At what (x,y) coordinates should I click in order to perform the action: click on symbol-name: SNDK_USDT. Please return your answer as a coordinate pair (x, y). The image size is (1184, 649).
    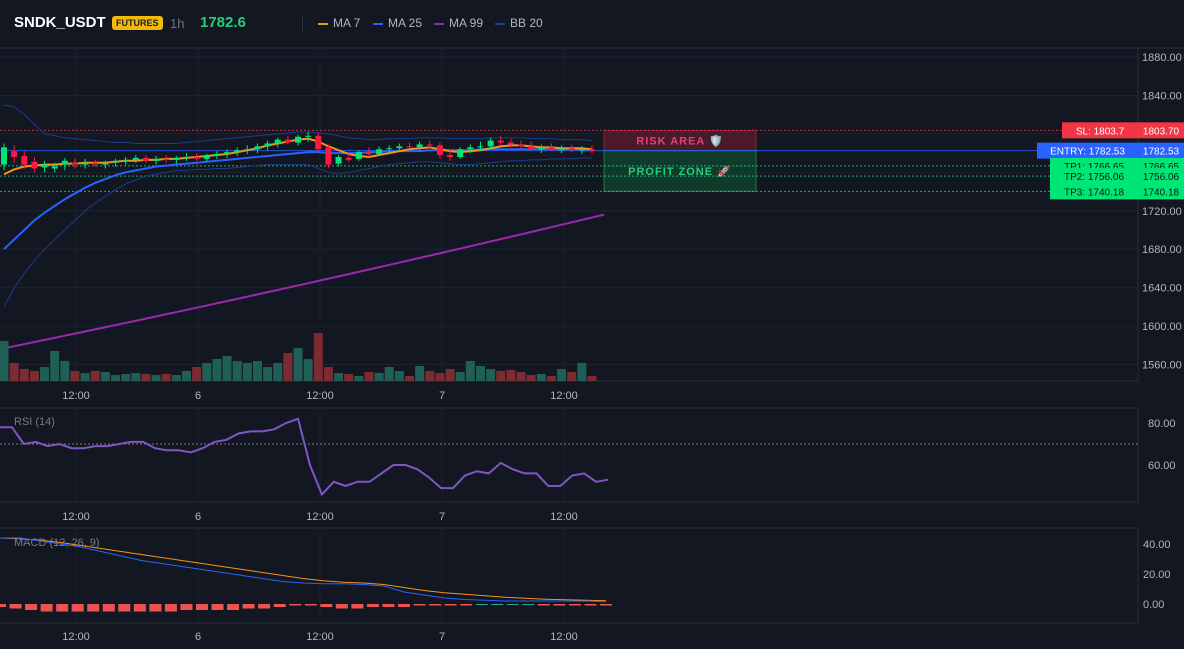
    Looking at the image, I should click on (60, 22).